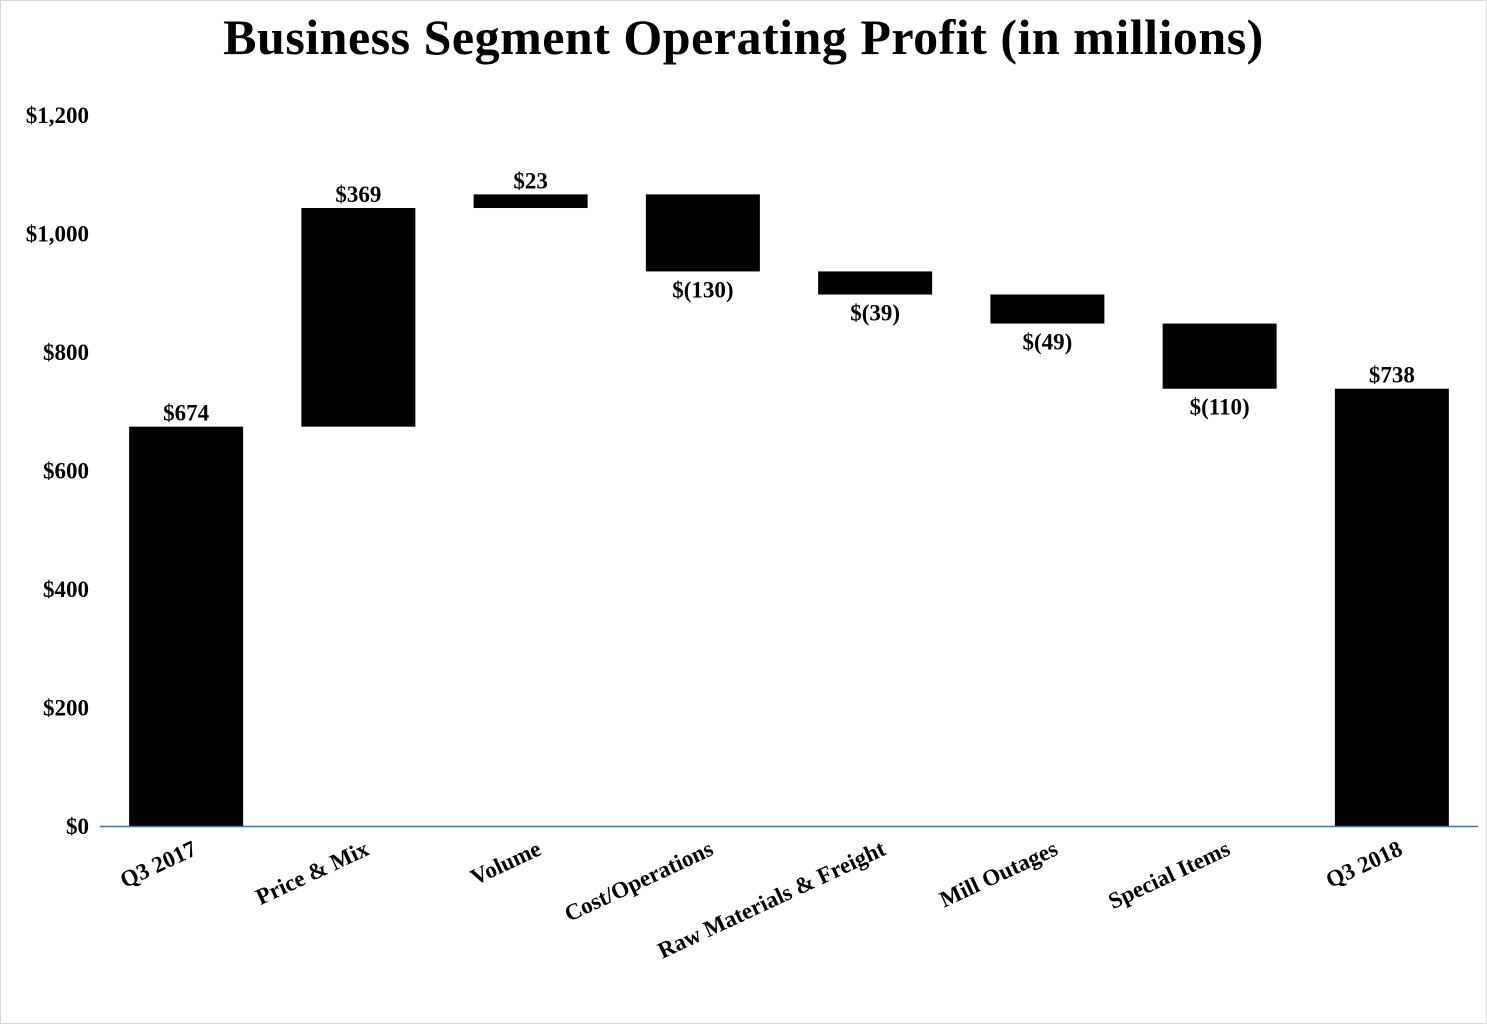  I want to click on y-tick-label: $200, so click(66, 708).